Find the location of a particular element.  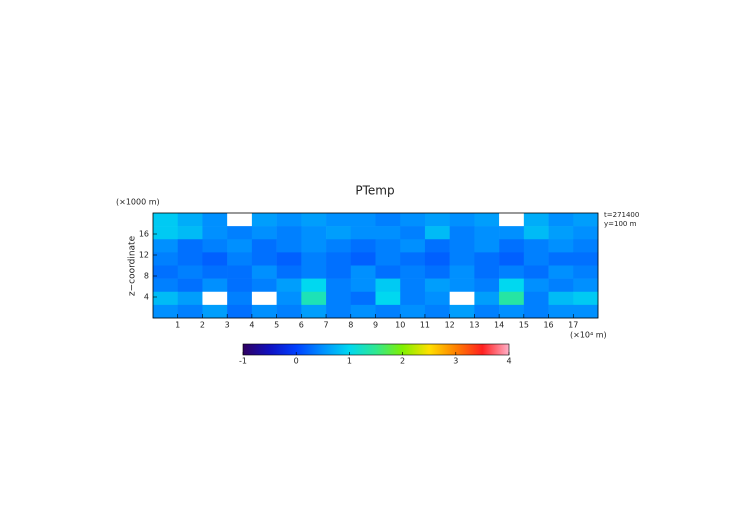

x-tick-label: 1 is located at coordinates (177, 325).